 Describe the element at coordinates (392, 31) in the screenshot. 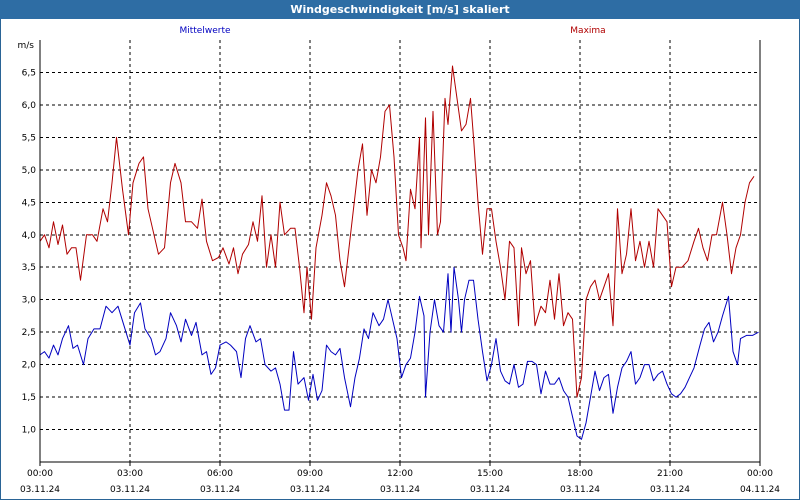

I see `legend: Mittelwerte Maxima` at that location.